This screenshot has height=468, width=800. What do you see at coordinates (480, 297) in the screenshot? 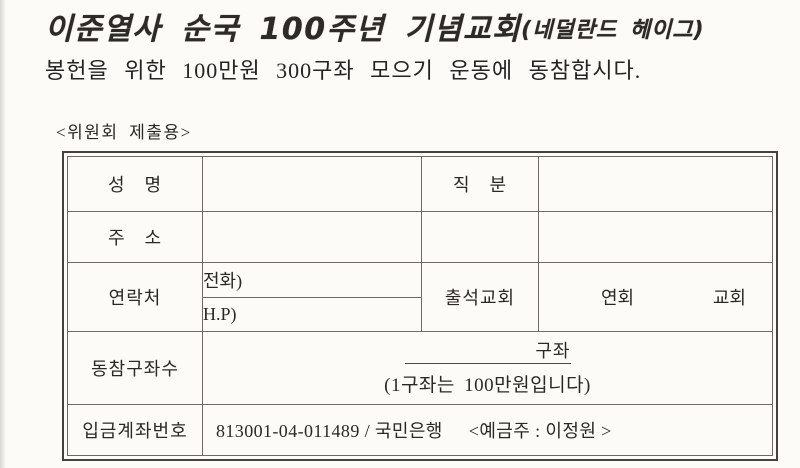
I see `attending-church-label: 출석교회` at bounding box center [480, 297].